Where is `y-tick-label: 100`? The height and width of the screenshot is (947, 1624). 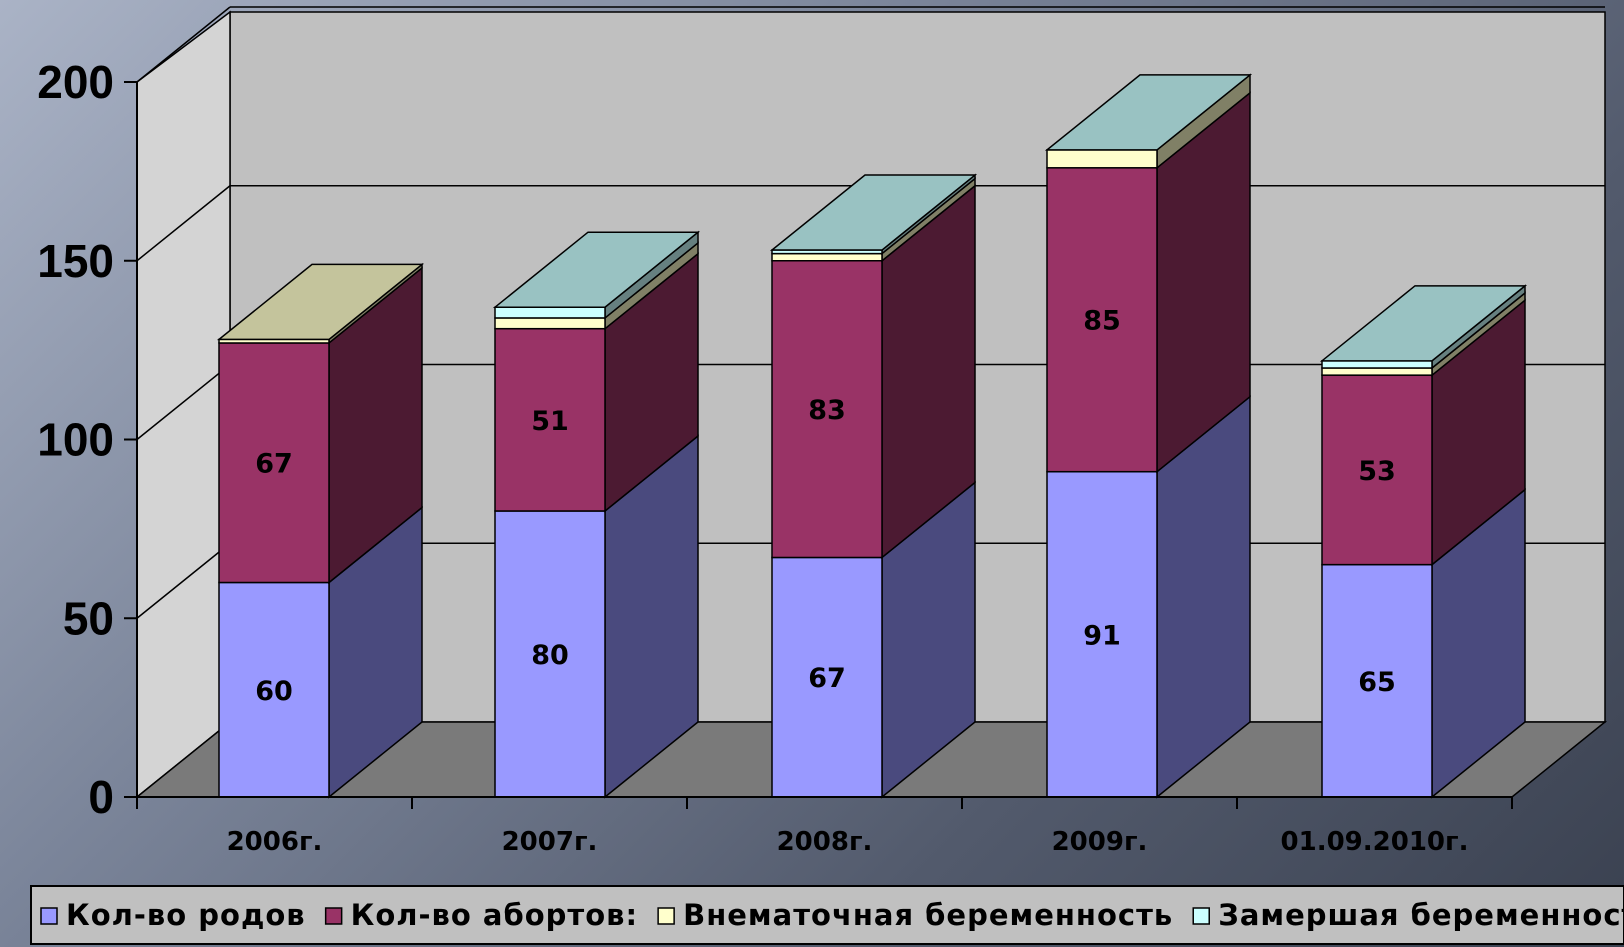
y-tick-label: 100 is located at coordinates (75, 440).